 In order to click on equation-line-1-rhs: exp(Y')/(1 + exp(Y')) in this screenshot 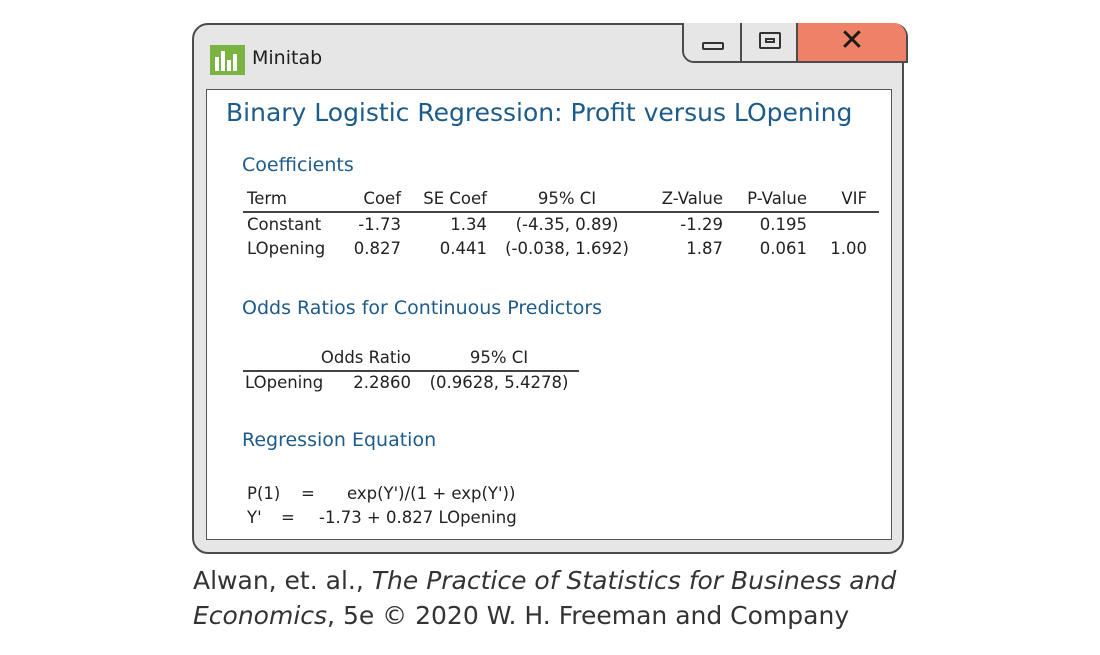, I will do `click(431, 493)`.